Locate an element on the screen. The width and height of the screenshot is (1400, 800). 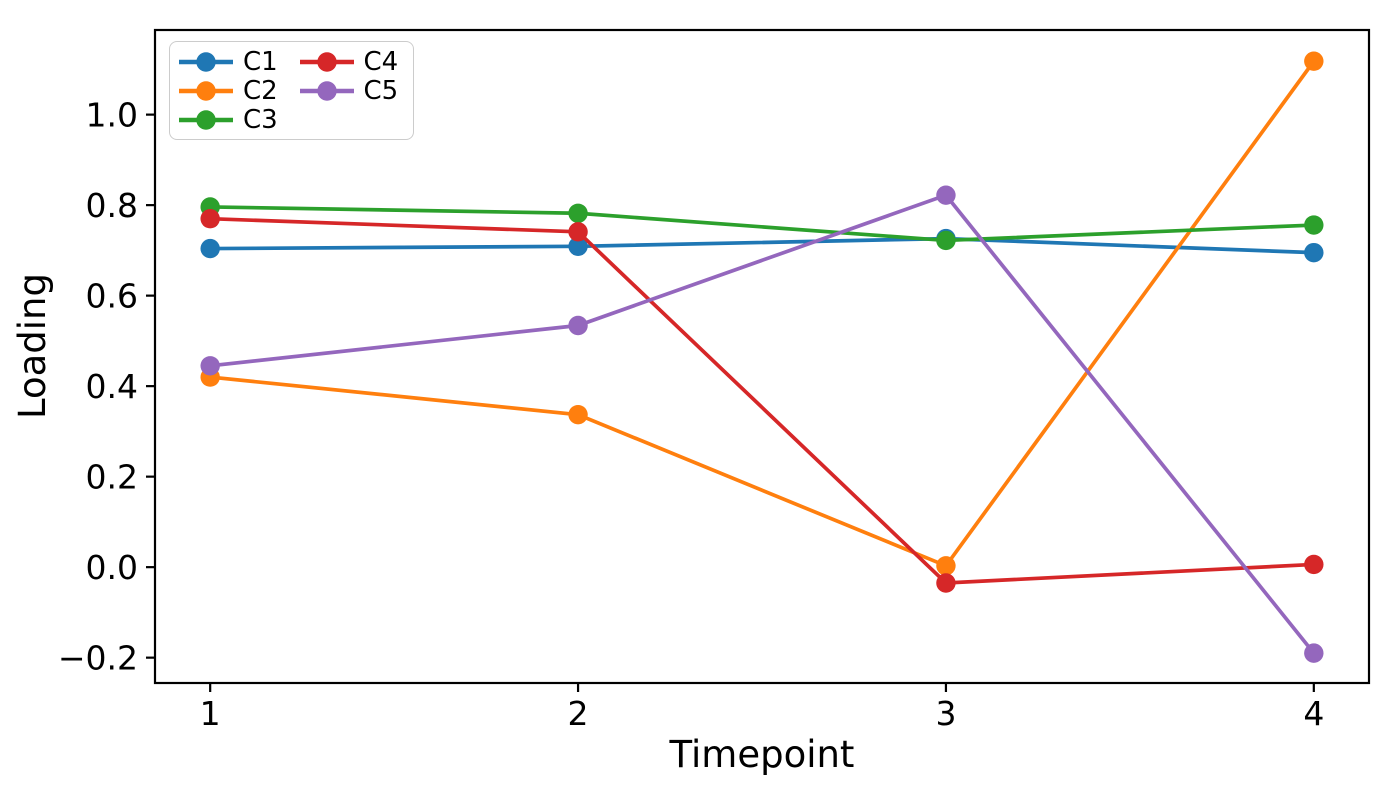
legend-marker-c3 is located at coordinates (206, 119).